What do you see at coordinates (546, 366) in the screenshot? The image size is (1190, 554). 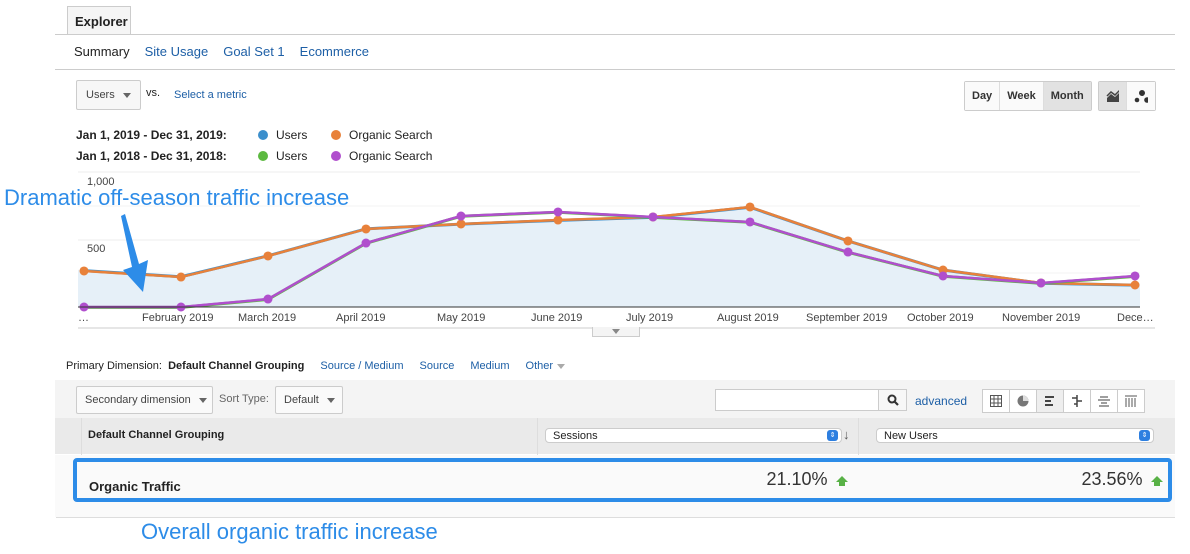 I see `dimension-other: Other` at bounding box center [546, 366].